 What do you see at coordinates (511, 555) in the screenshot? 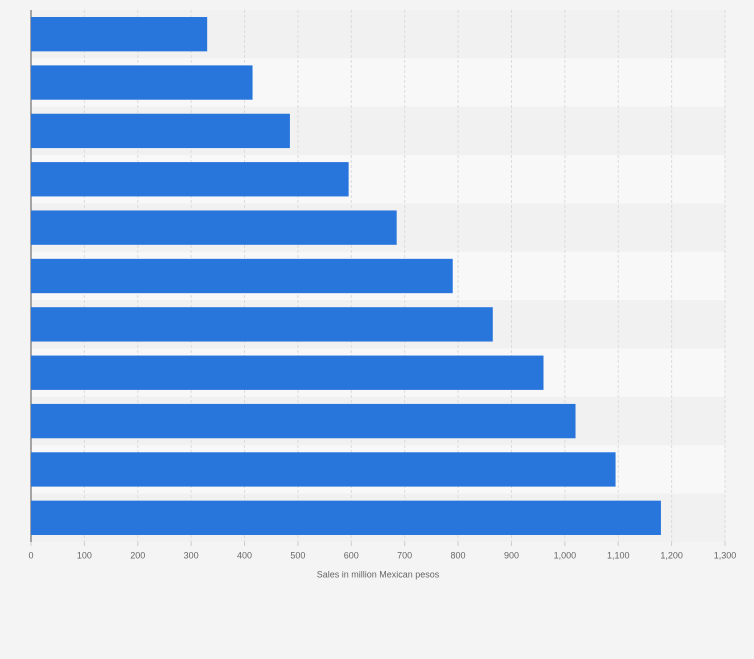
I see `x-tick-label: 900` at bounding box center [511, 555].